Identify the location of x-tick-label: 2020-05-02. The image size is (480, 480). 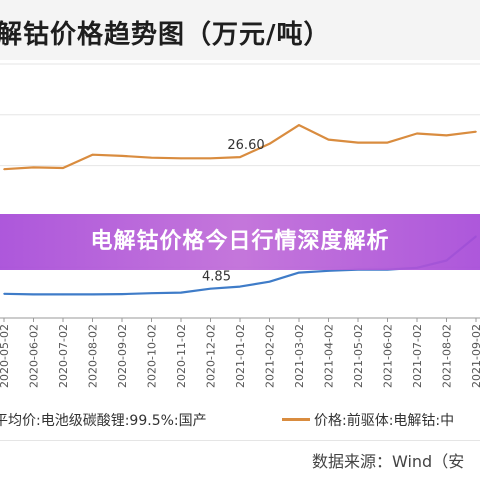
(5, 356).